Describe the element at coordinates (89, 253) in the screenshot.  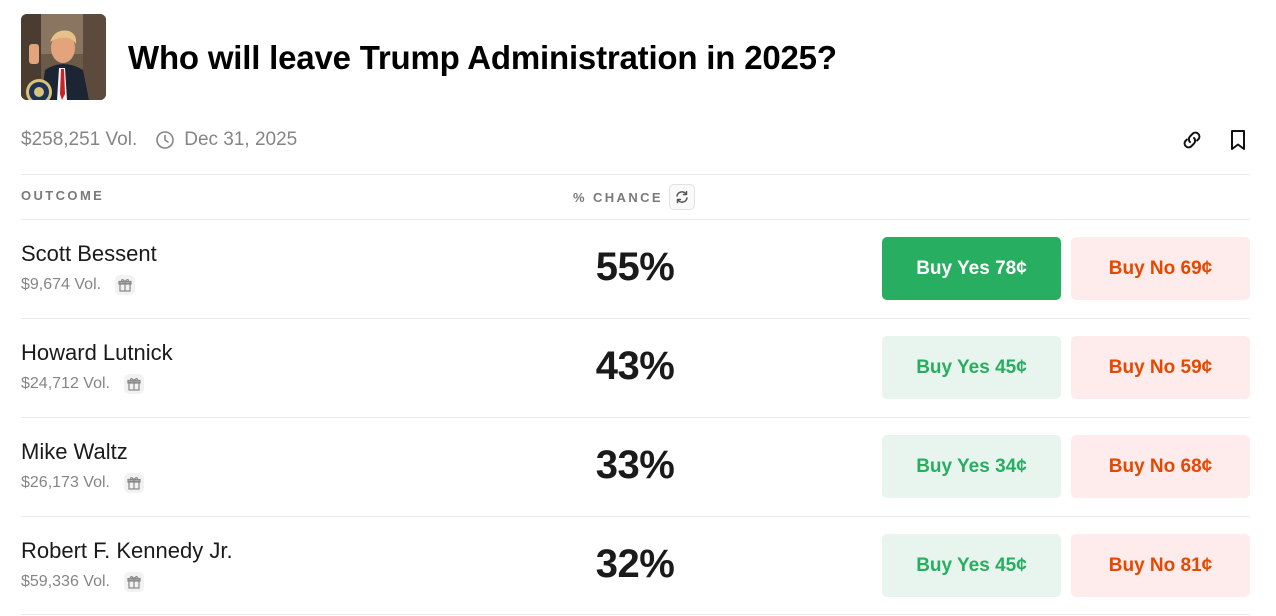
I see `outcome-name: Scott Bessent` at that location.